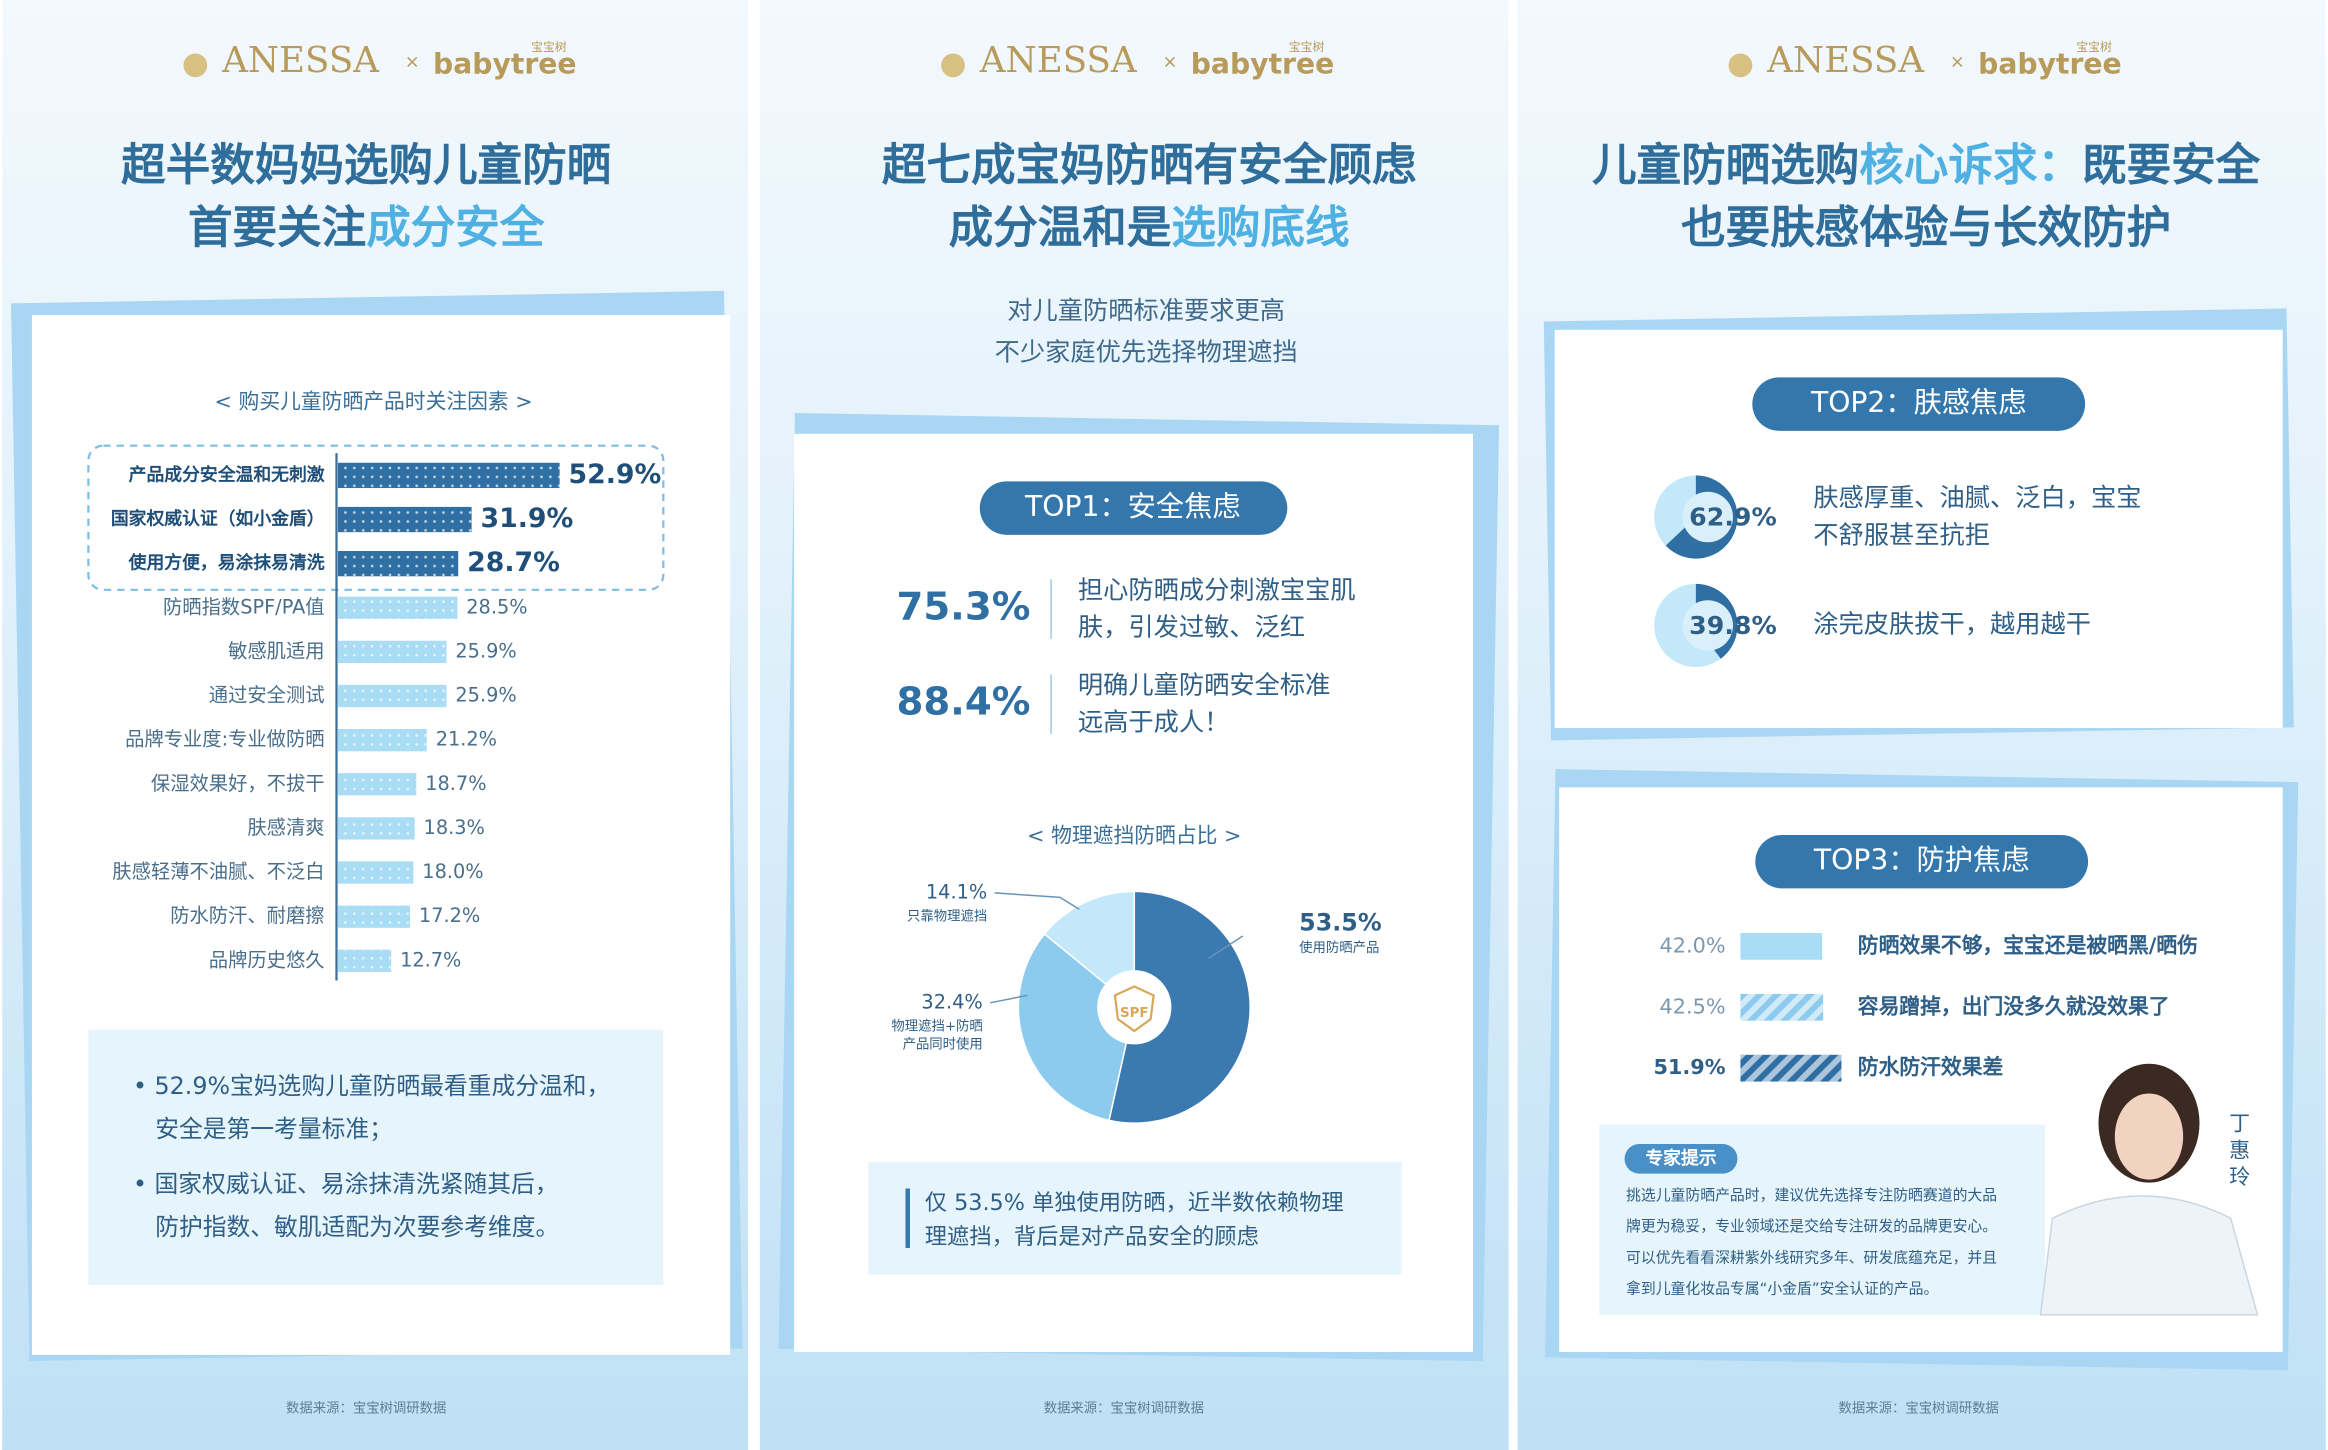  Describe the element at coordinates (1918, 402) in the screenshot. I see `tag: TOP2：肤感焦虑` at that location.